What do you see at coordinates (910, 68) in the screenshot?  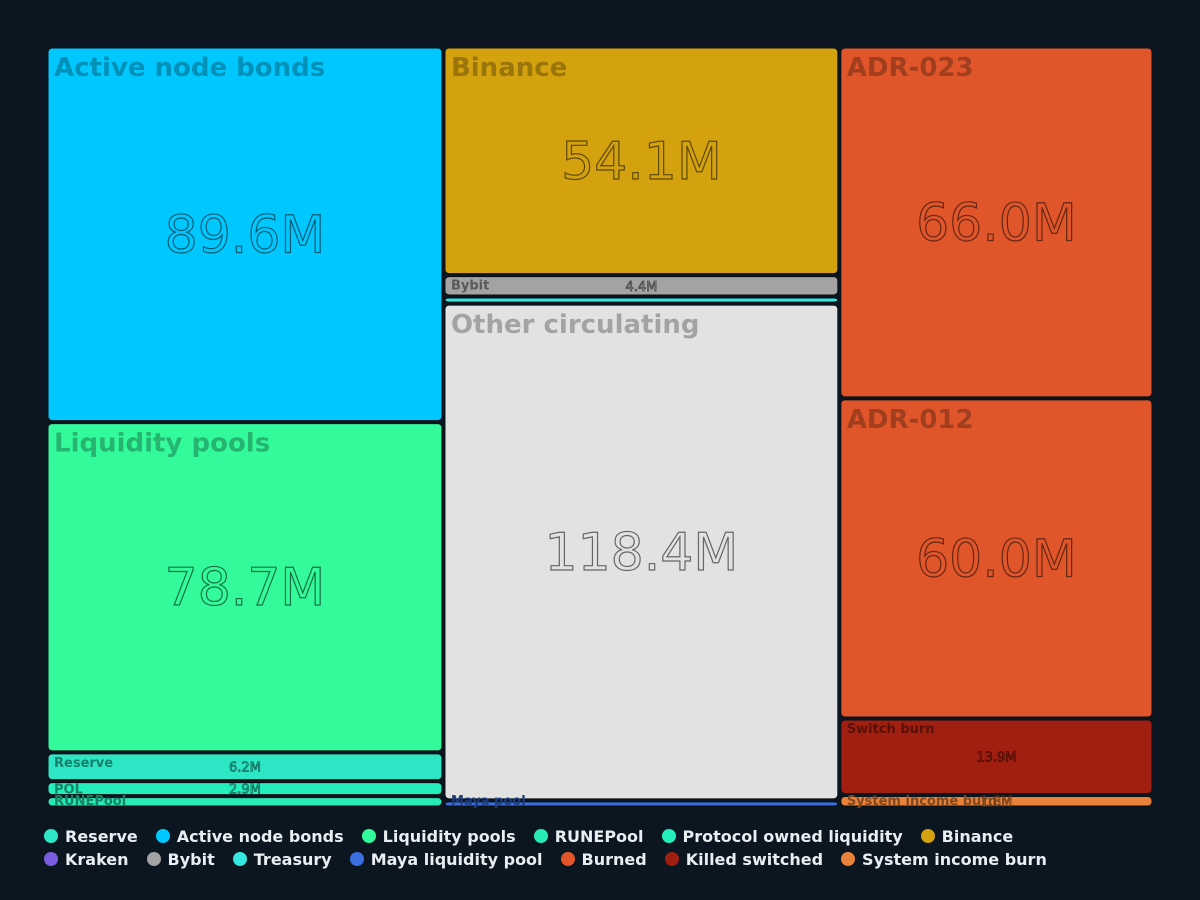 I see `tile-label: ADR-023` at bounding box center [910, 68].